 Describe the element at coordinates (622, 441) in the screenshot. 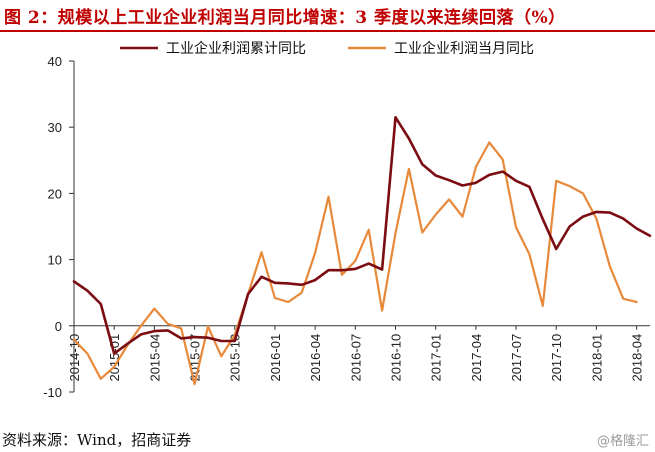

I see `watermark: @格隆汇` at that location.